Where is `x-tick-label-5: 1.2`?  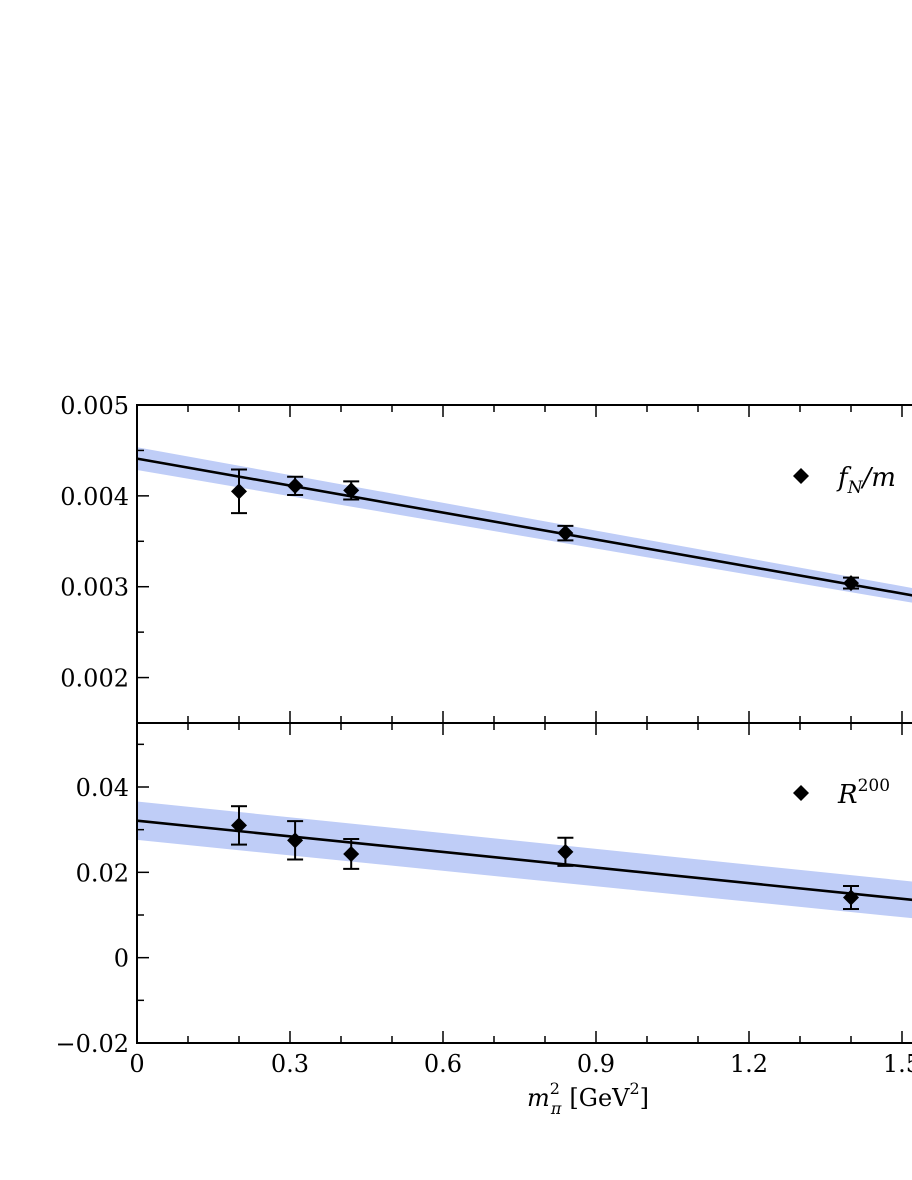 x-tick-label-5: 1.2 is located at coordinates (749, 1064).